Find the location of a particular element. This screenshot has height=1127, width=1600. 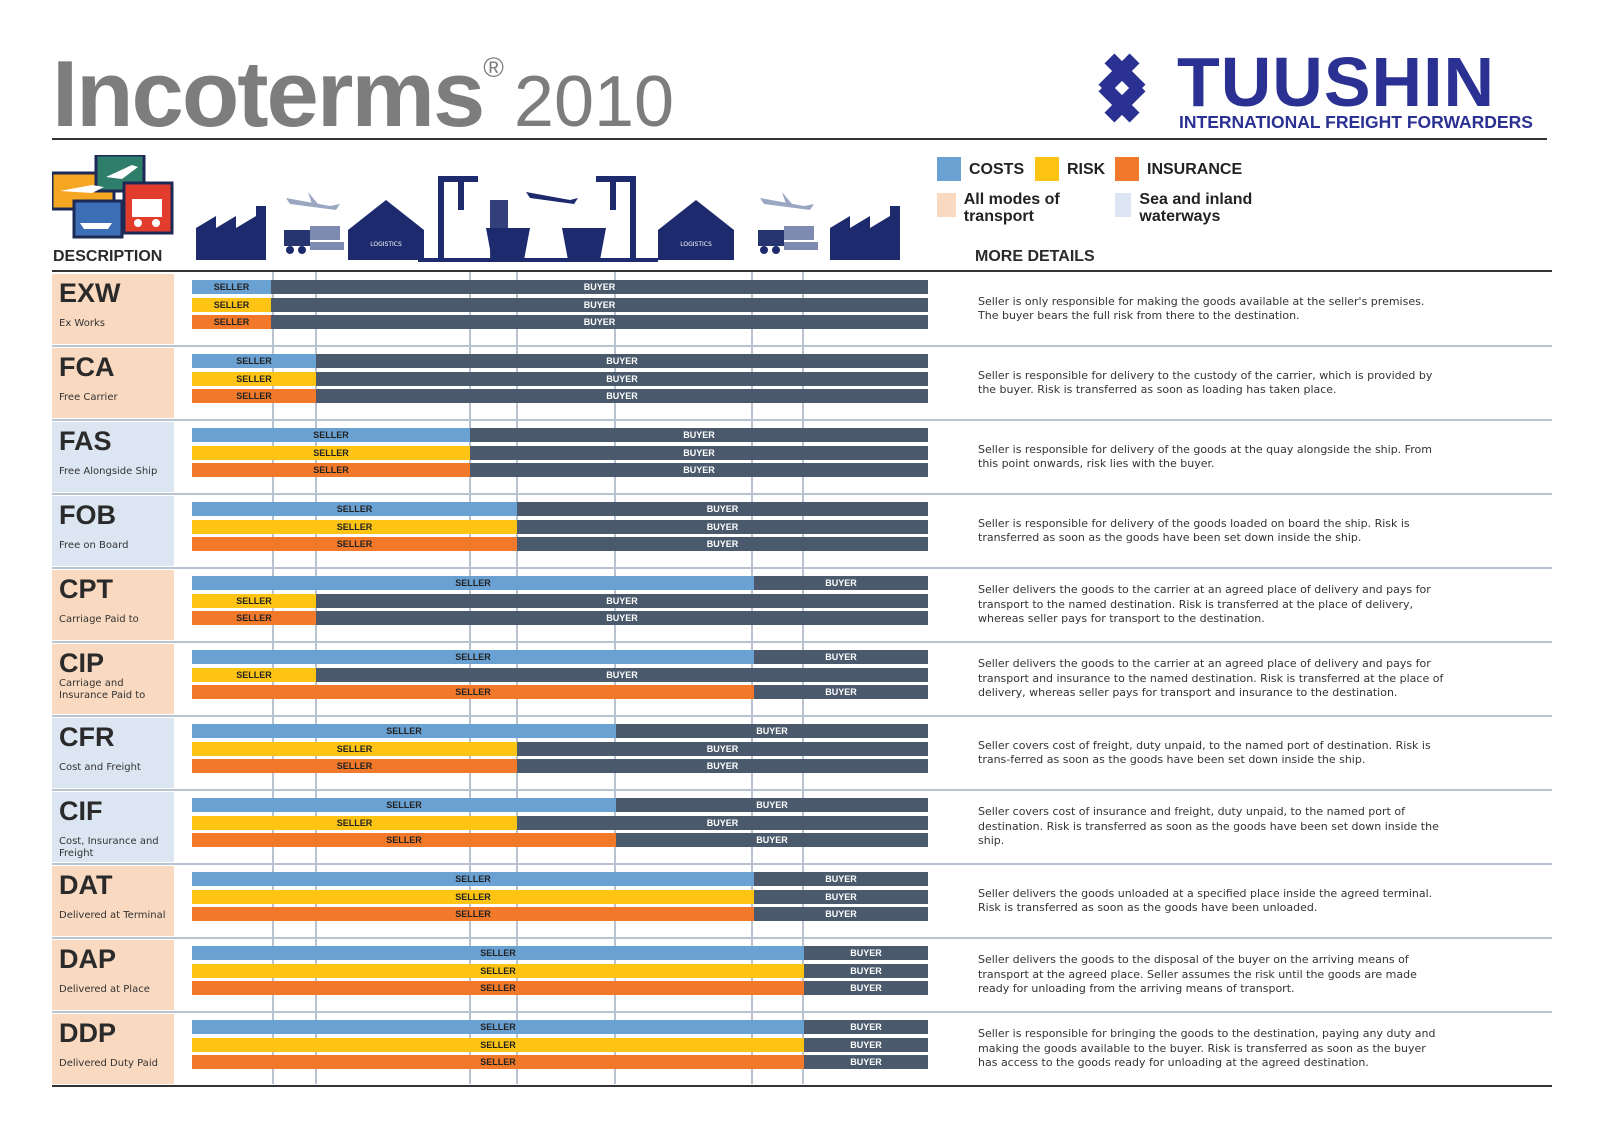

term-code: FAS is located at coordinates (85, 441).